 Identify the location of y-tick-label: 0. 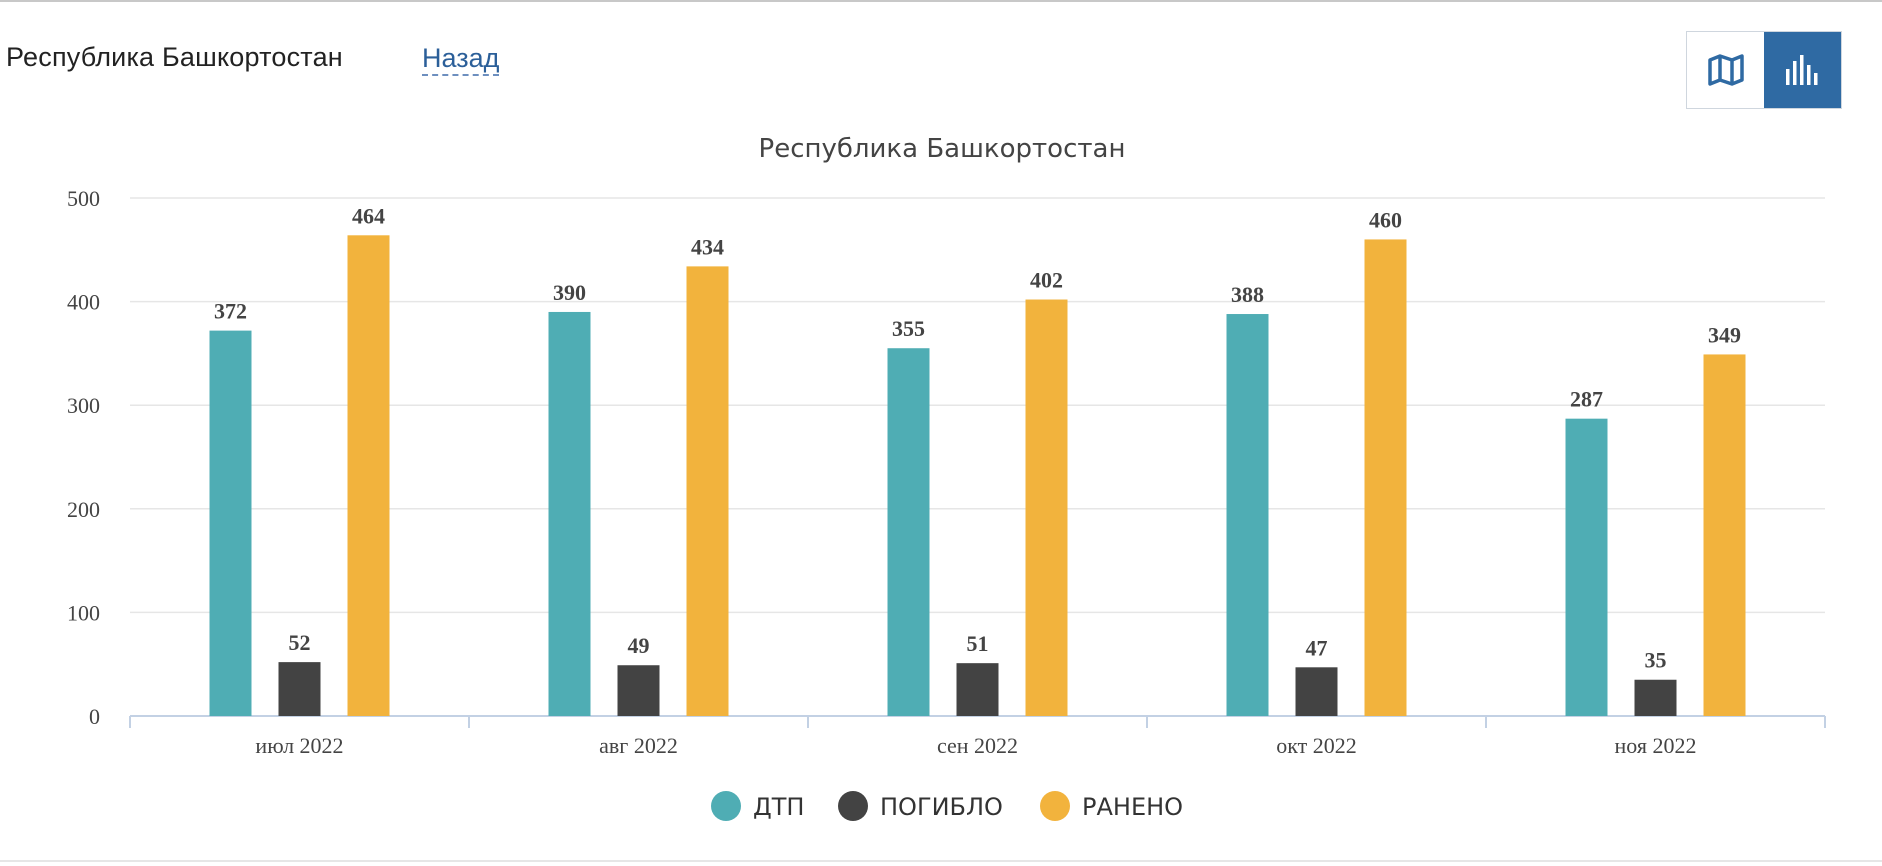
(94, 716).